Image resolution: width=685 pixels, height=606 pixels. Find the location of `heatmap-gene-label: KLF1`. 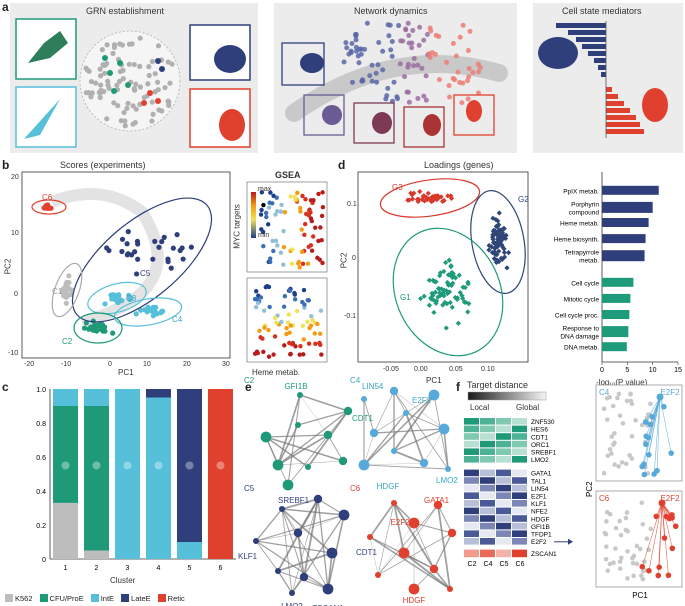

heatmap-gene-label: KLF1 is located at coordinates (539, 504).